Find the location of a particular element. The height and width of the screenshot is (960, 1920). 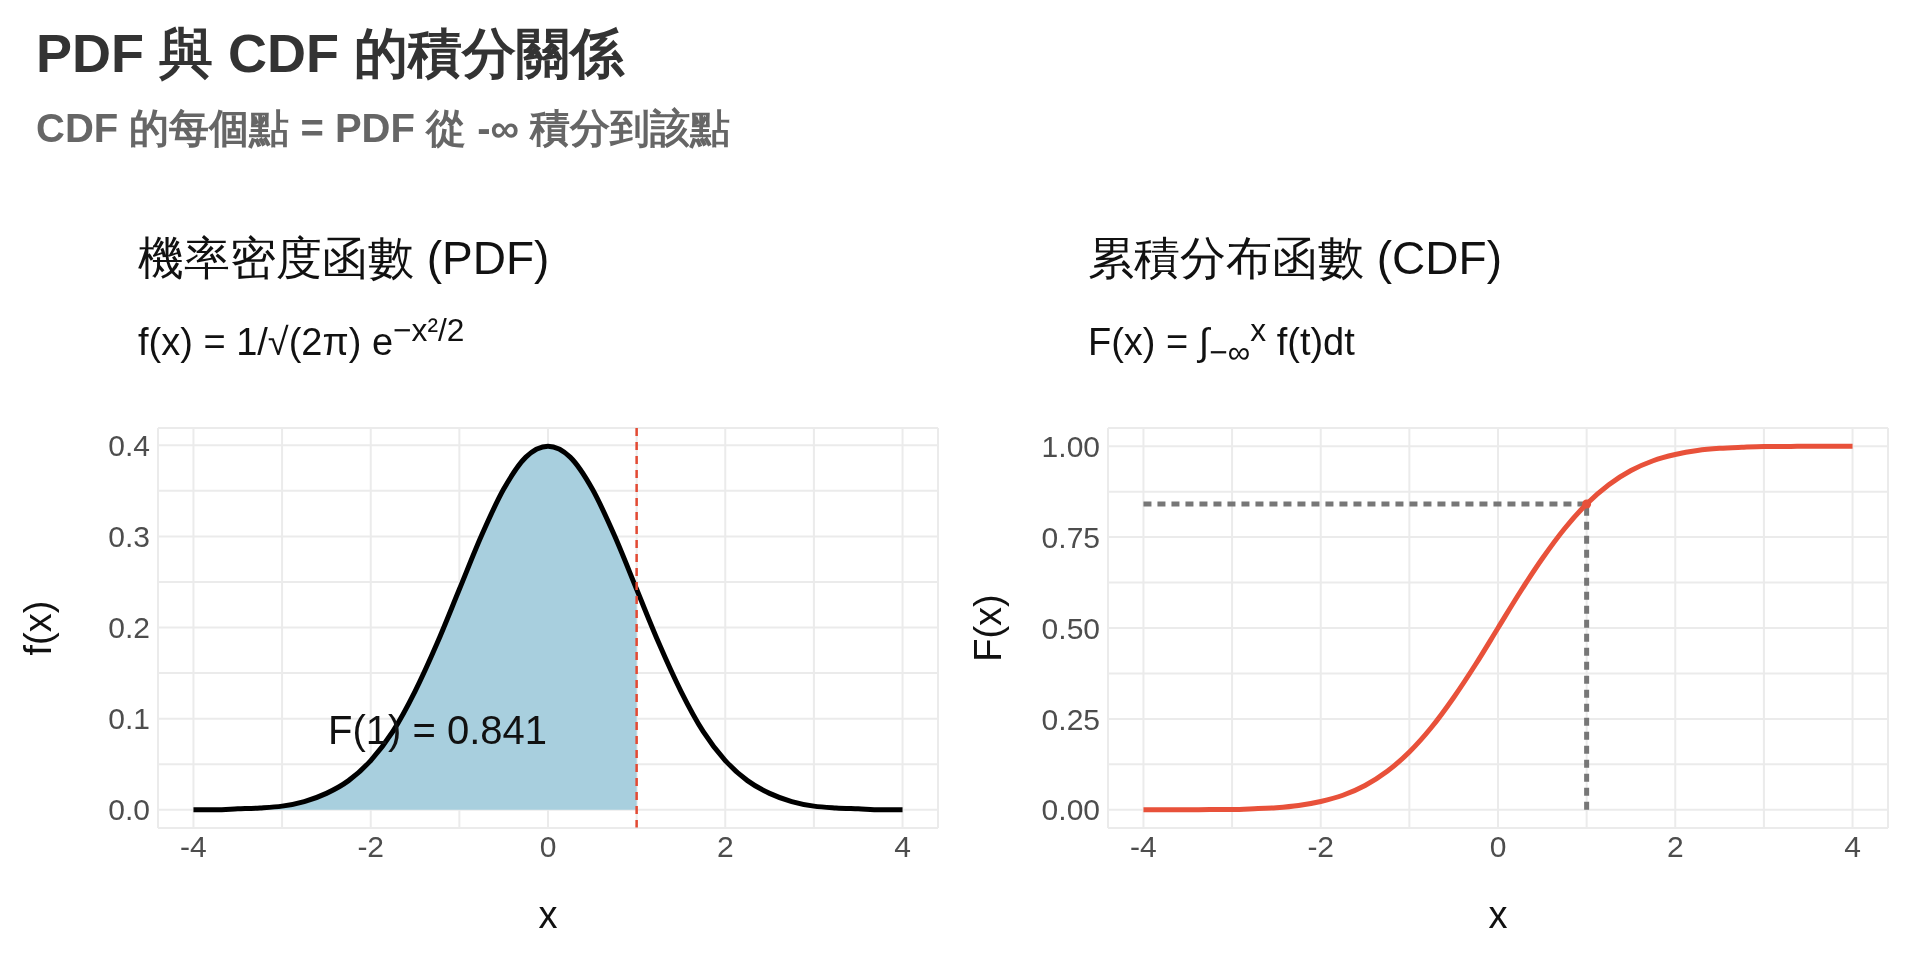

y-tick-label: 0.25 is located at coordinates (1070, 719).